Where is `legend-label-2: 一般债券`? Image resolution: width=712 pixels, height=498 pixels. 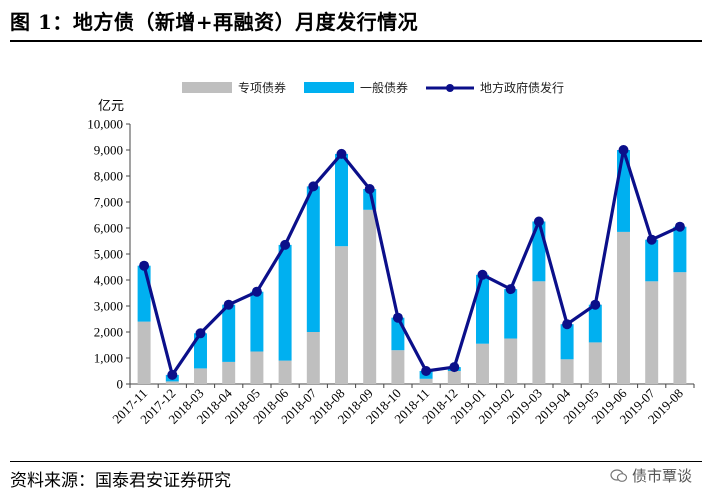
legend-label-2: 一般债券 is located at coordinates (384, 87).